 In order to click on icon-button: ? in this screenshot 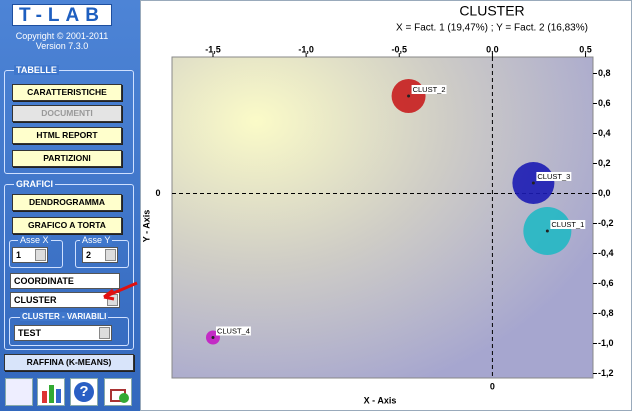, I will do `click(84, 392)`.